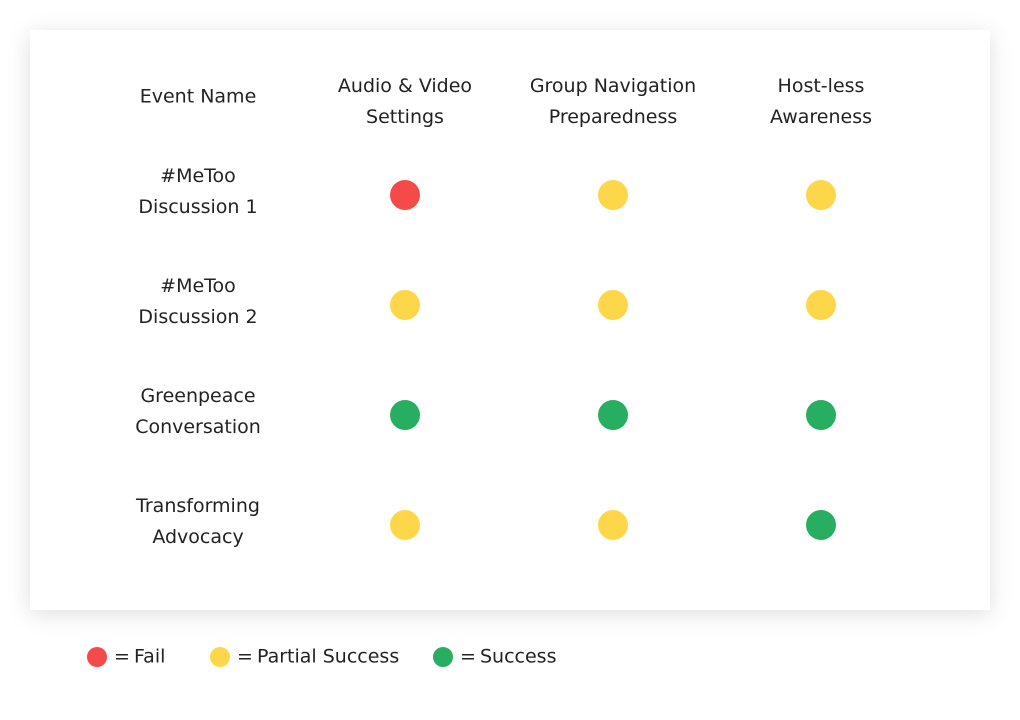 Image resolution: width=1020 pixels, height=720 pixels. Describe the element at coordinates (821, 86) in the screenshot. I see `column-header: Host-less` at that location.